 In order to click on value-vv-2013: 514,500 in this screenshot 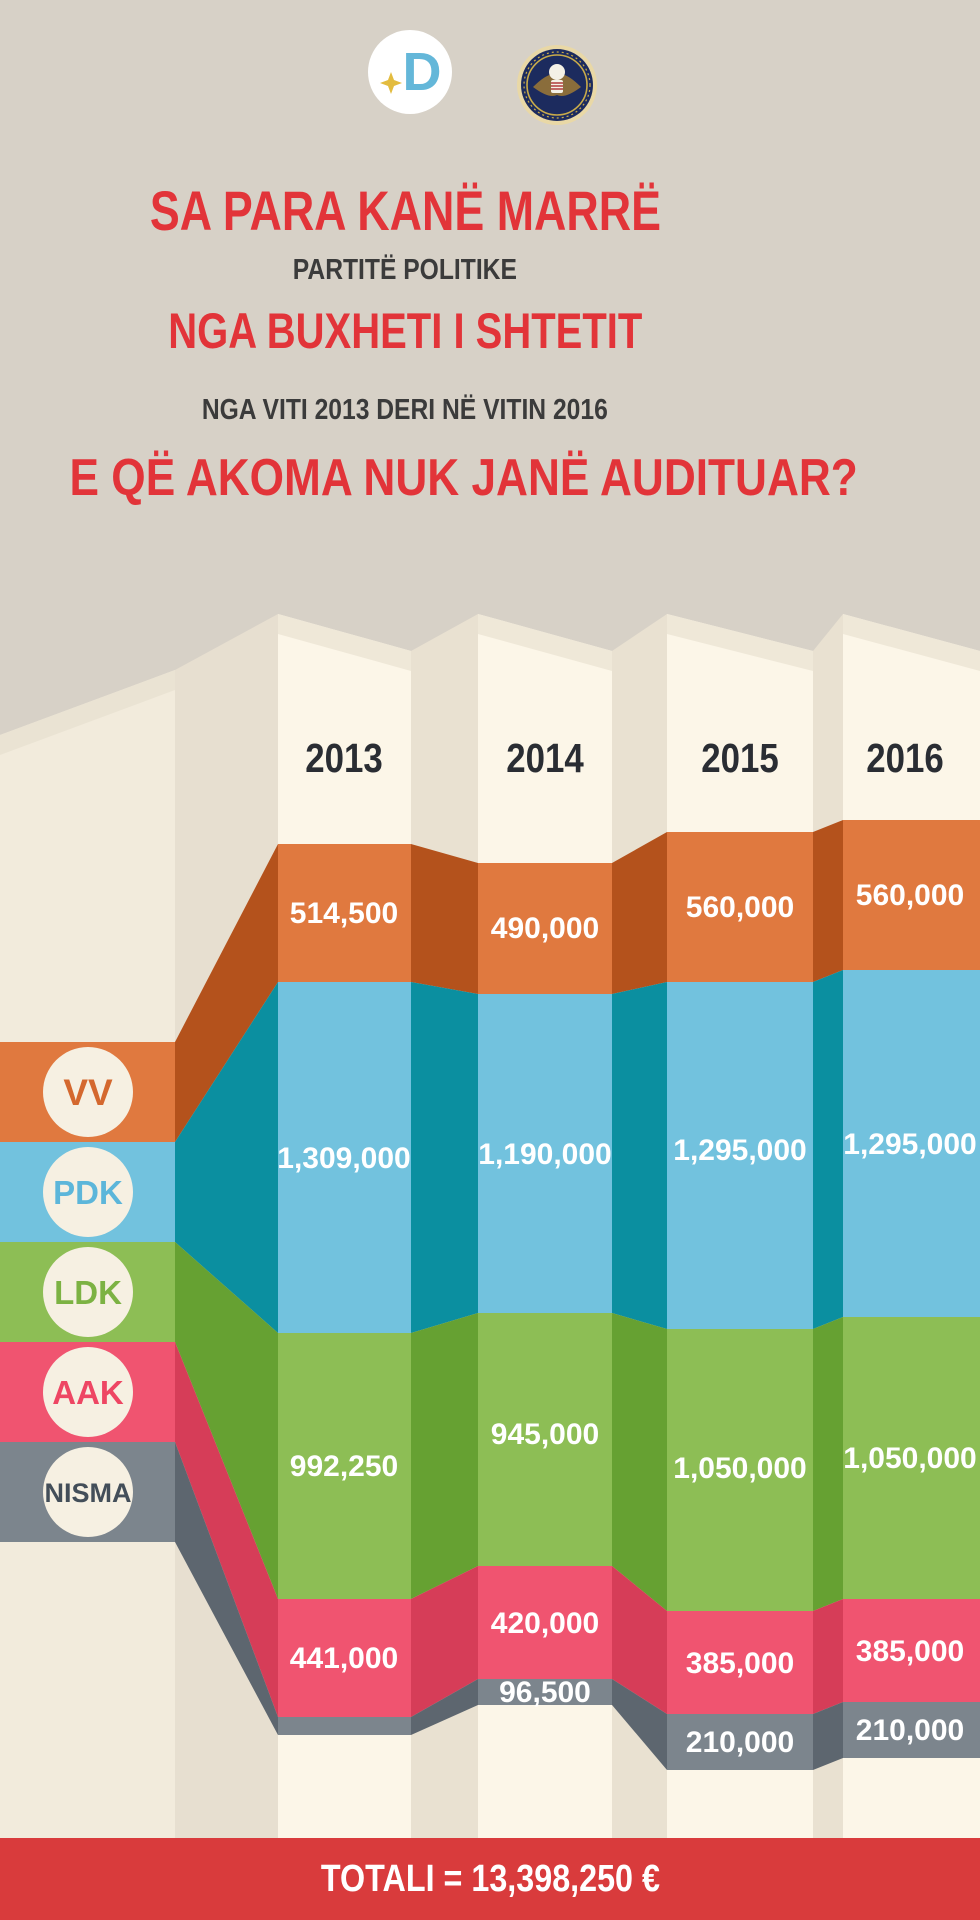, I will do `click(344, 913)`.